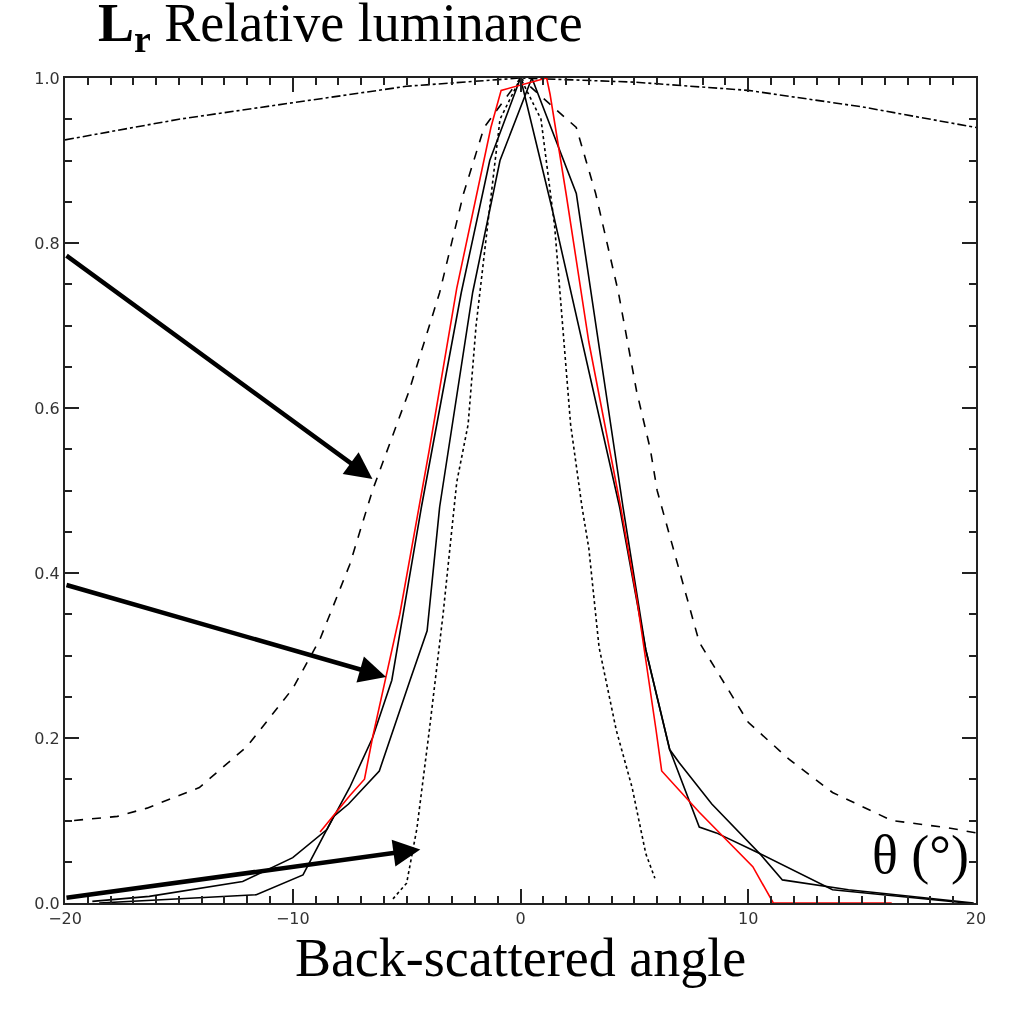 The height and width of the screenshot is (1021, 1012). What do you see at coordinates (47, 243) in the screenshot?
I see `y-tick-label: 0.8` at bounding box center [47, 243].